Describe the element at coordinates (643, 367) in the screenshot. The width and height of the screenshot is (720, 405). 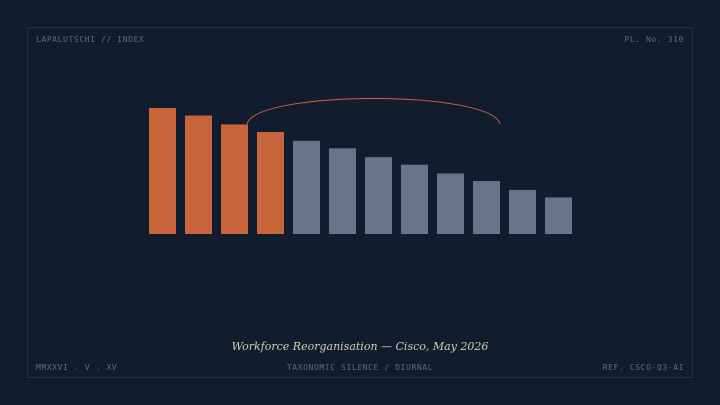
I see `footer-reference: REF. CSCO-Q3-AI` at that location.